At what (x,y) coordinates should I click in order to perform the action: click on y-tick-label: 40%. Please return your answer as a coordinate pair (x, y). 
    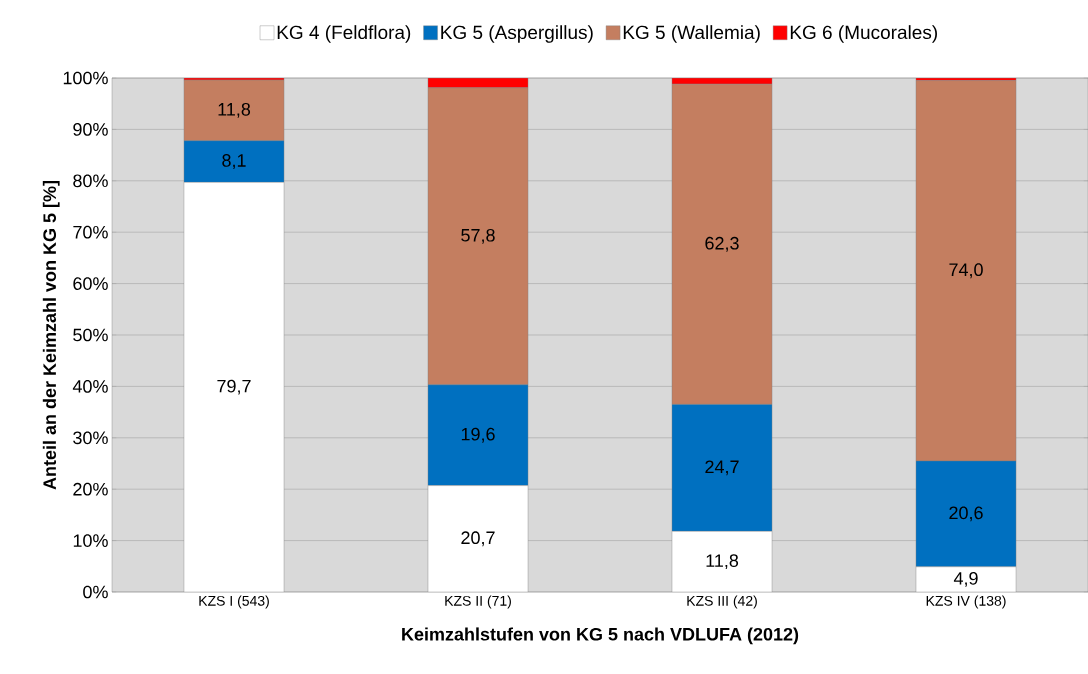
    Looking at the image, I should click on (90, 386).